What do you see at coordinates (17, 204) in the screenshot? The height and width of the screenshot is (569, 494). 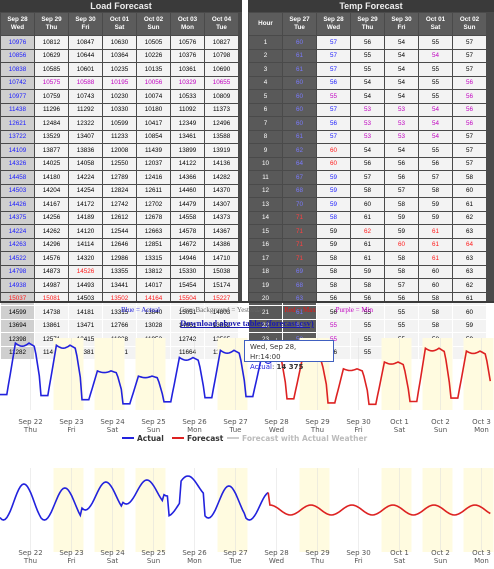 I see `load-cell: 14426` at bounding box center [17, 204].